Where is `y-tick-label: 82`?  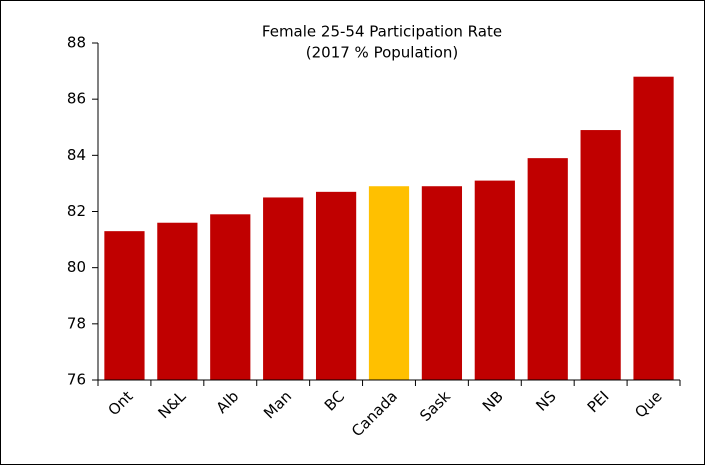 y-tick-label: 82 is located at coordinates (76, 211).